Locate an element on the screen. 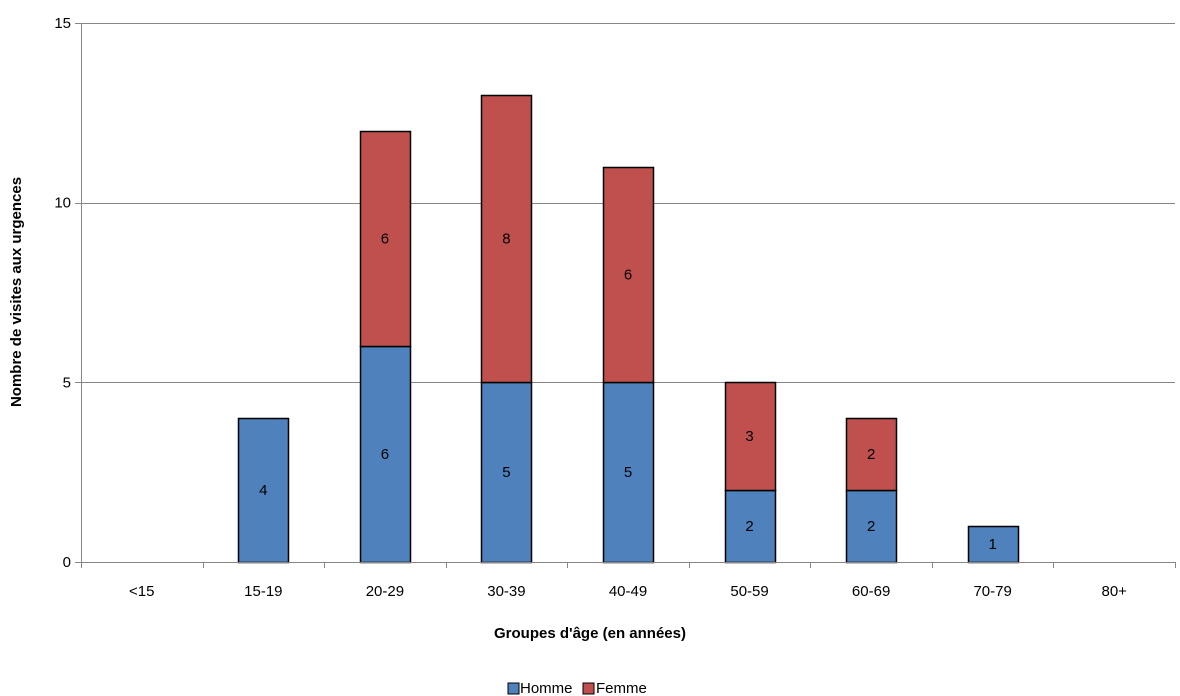 The width and height of the screenshot is (1180, 696). y-tick-label: 0 is located at coordinates (67, 562).